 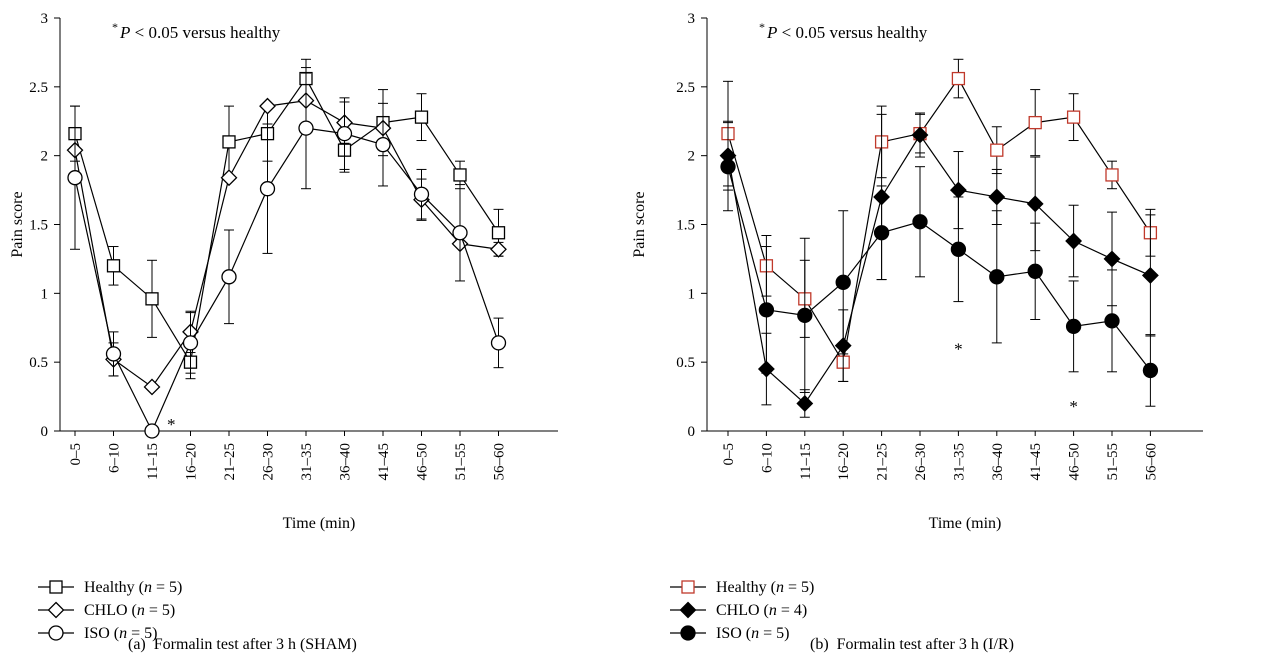 What do you see at coordinates (45, 157) in the screenshot?
I see `y-tick-label: 2` at bounding box center [45, 157].